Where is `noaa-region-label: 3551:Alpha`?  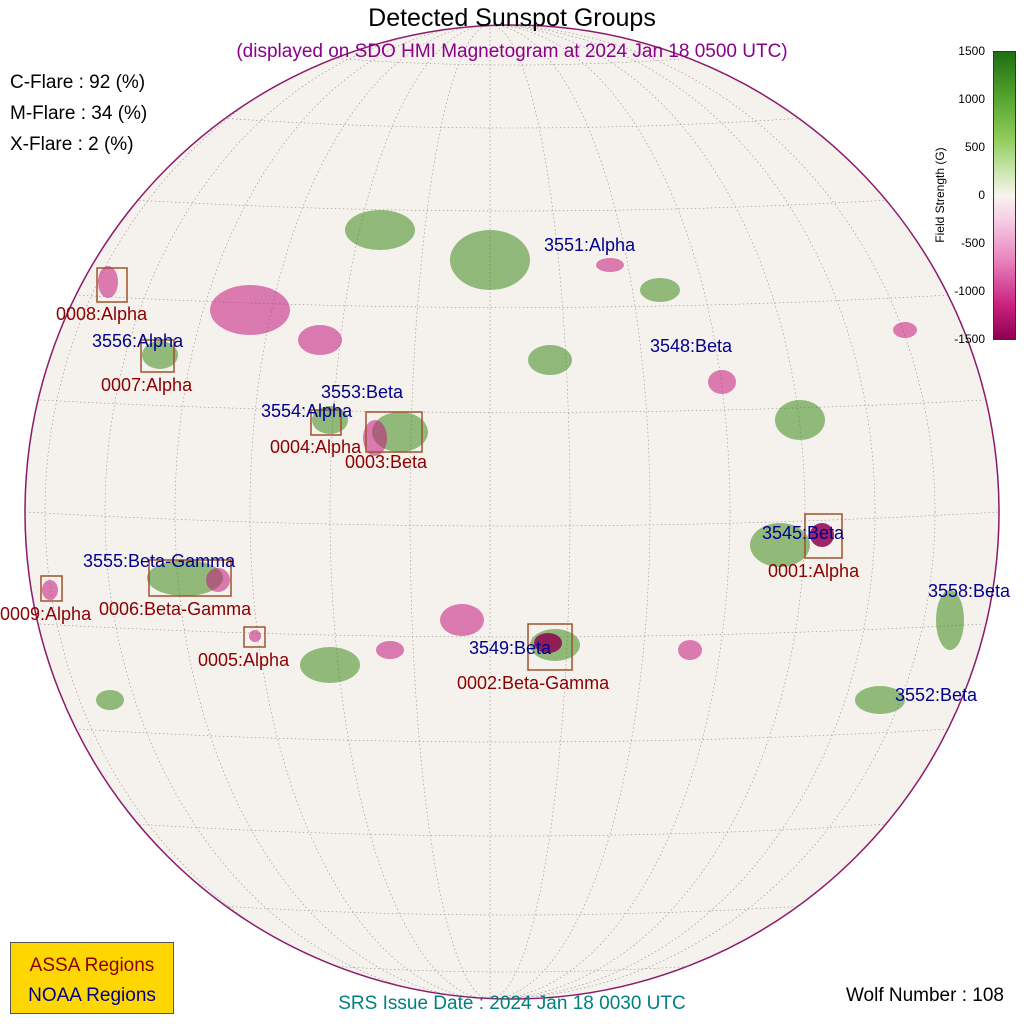 noaa-region-label: 3551:Alpha is located at coordinates (590, 245).